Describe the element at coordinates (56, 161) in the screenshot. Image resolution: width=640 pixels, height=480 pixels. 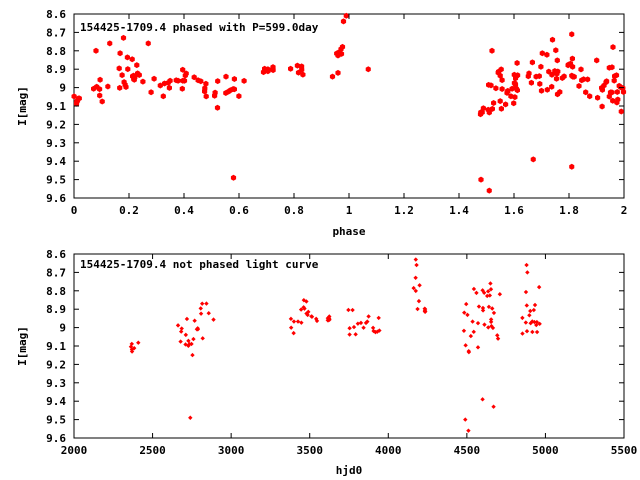
I see `y-tick-label: 9.4` at that location.